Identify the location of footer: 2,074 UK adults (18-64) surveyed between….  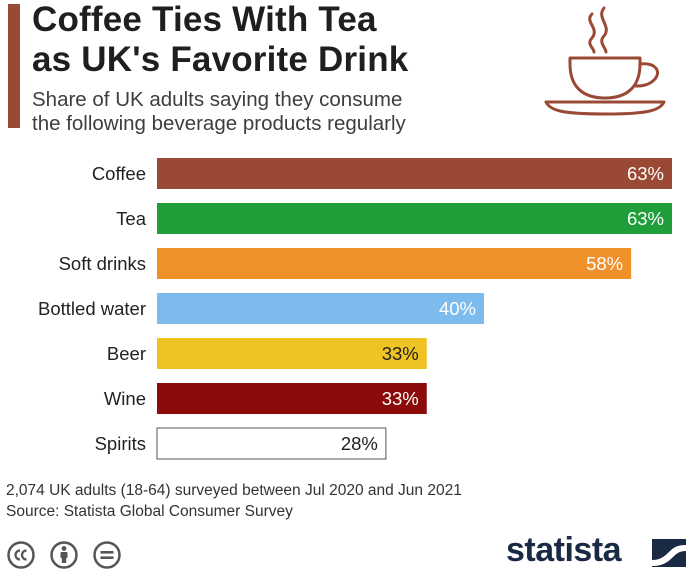
(234, 501).